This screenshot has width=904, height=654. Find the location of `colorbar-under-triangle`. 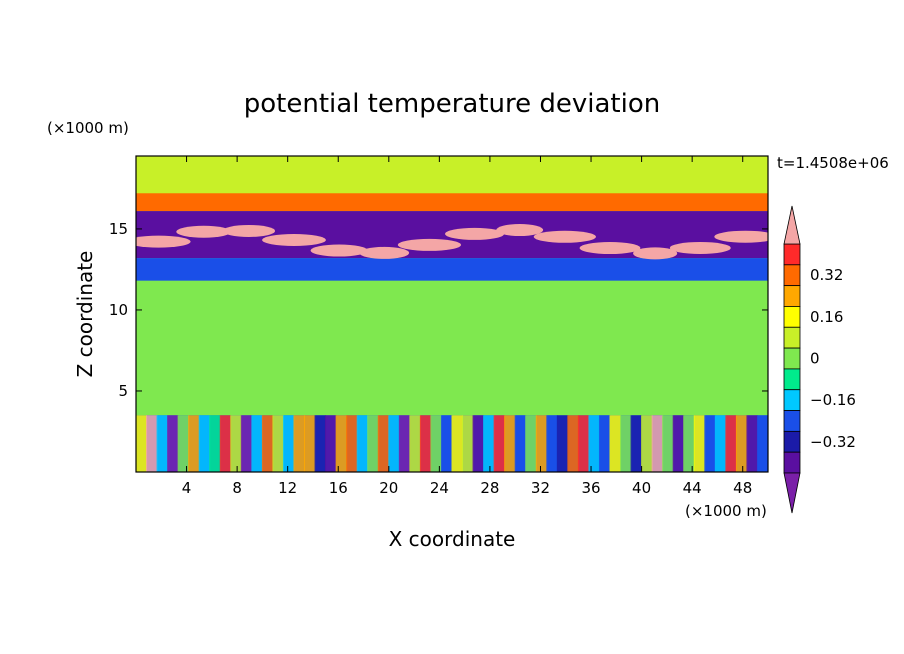

colorbar-under-triangle is located at coordinates (792, 493).